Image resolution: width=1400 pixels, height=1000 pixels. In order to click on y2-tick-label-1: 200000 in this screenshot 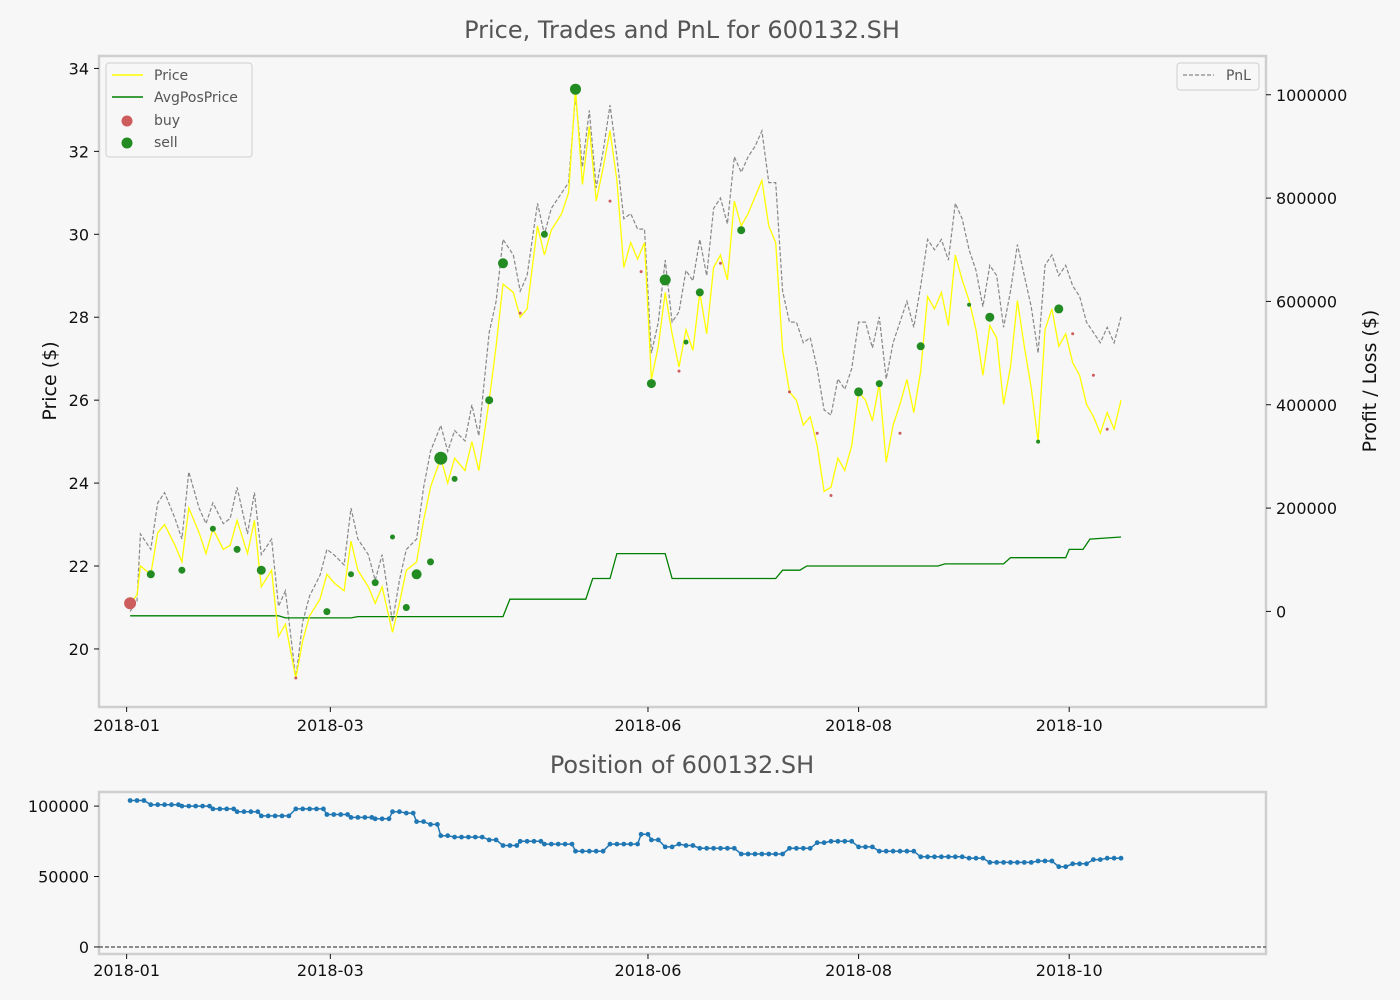, I will do `click(1306, 508)`.